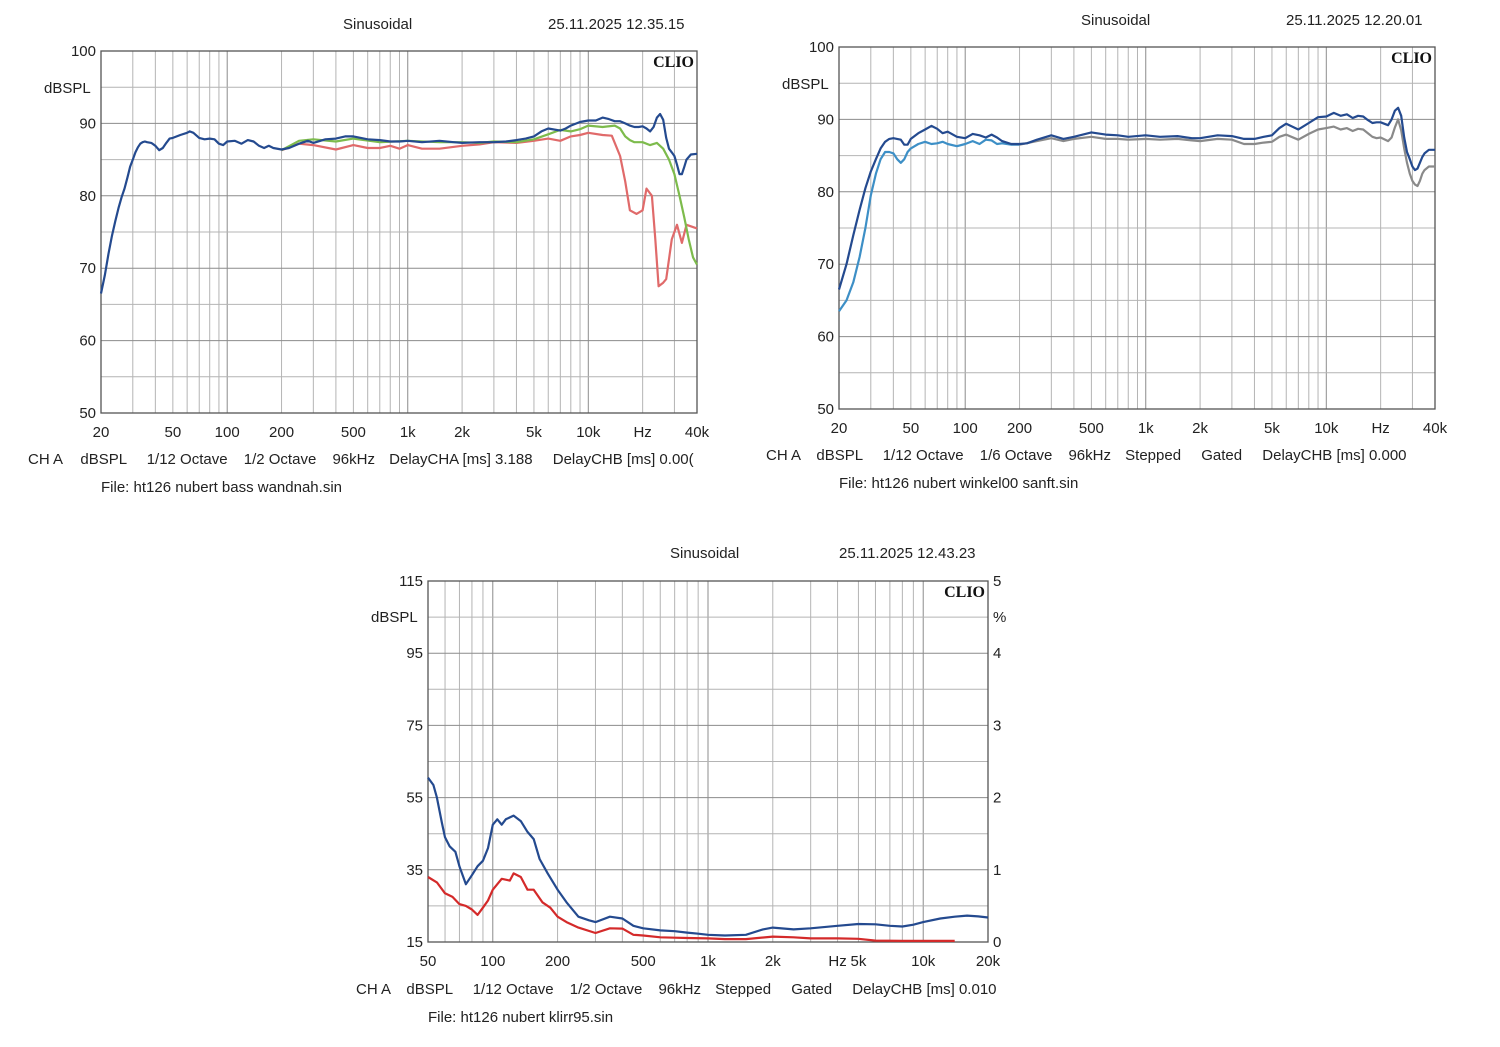  Describe the element at coordinates (997, 725) in the screenshot. I see `y2-tick-label: 3` at that location.